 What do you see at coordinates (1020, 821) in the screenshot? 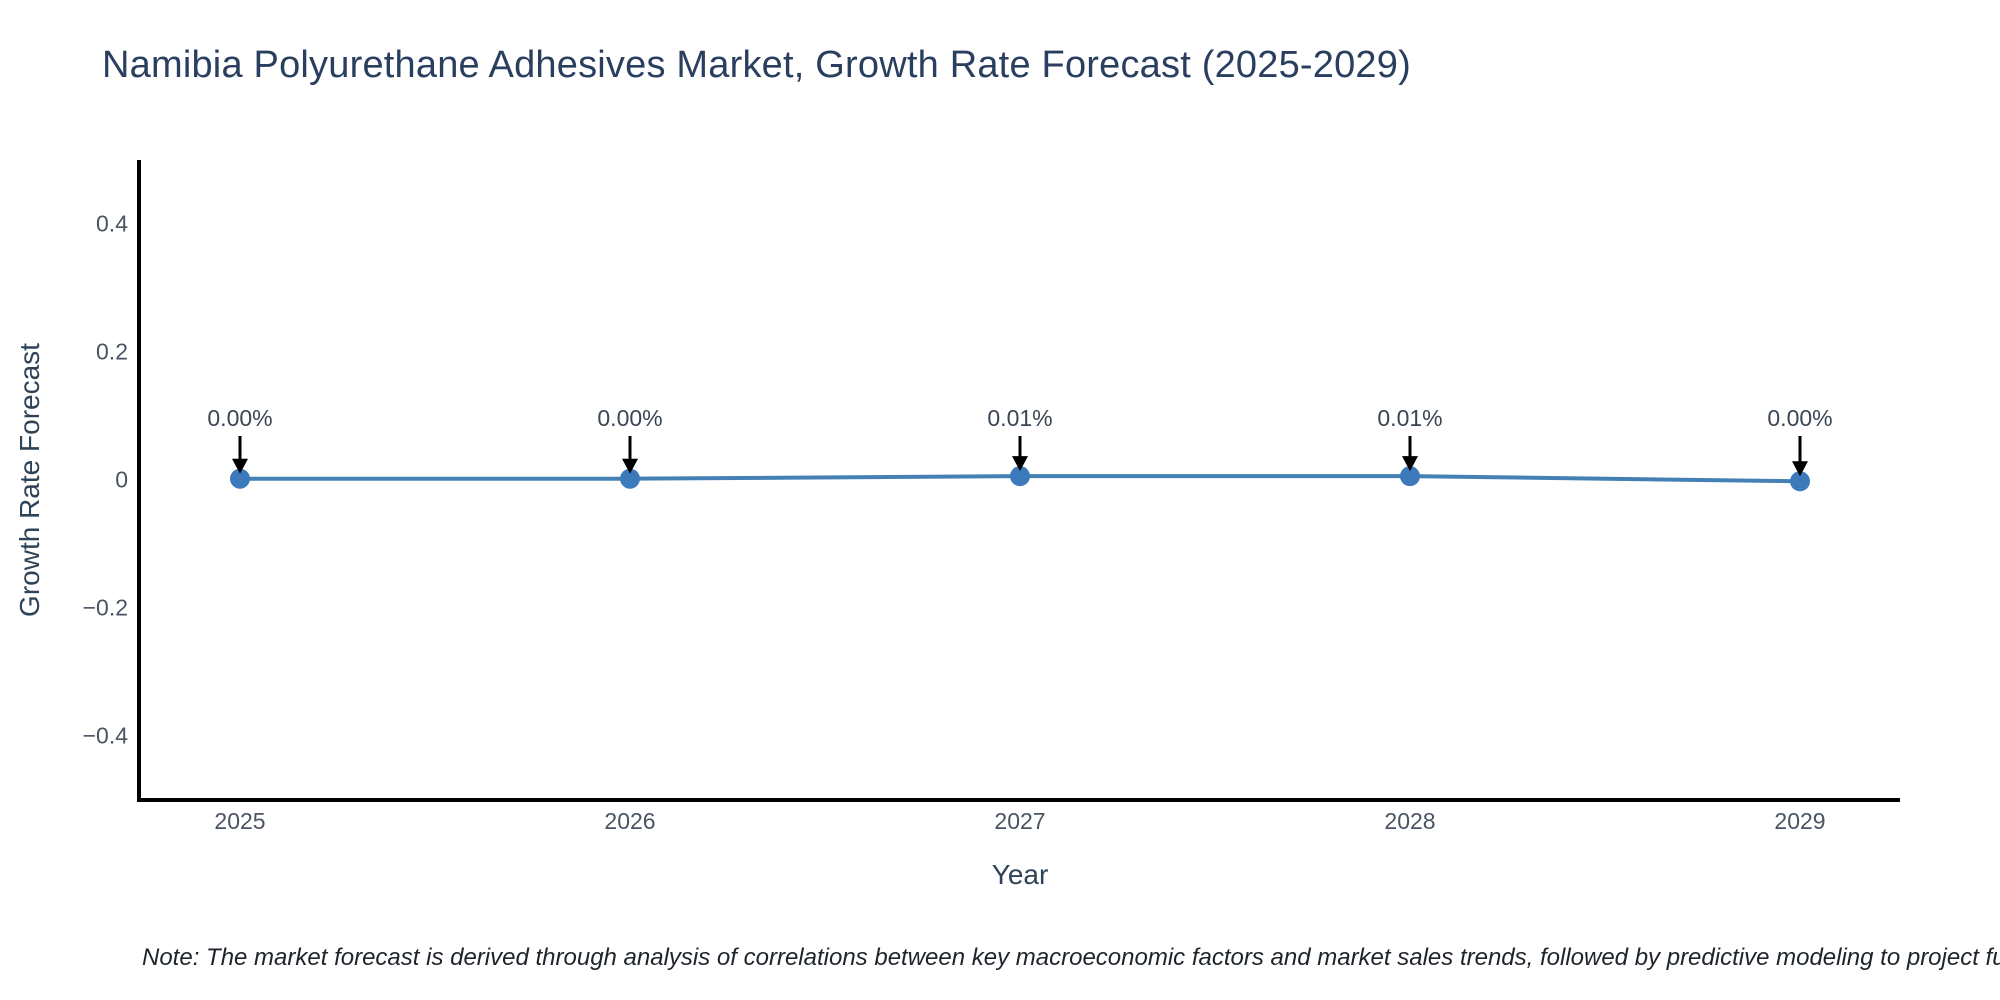
I see `x-axis-tick-label: 2027` at bounding box center [1020, 821].